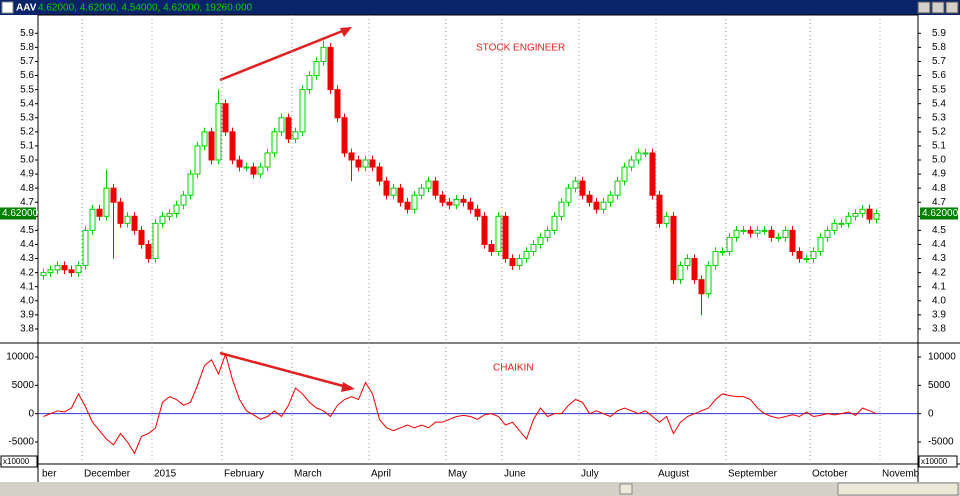 Image resolution: width=960 pixels, height=496 pixels. What do you see at coordinates (901, 474) in the screenshot?
I see `x-tick-label: Novemb` at bounding box center [901, 474].